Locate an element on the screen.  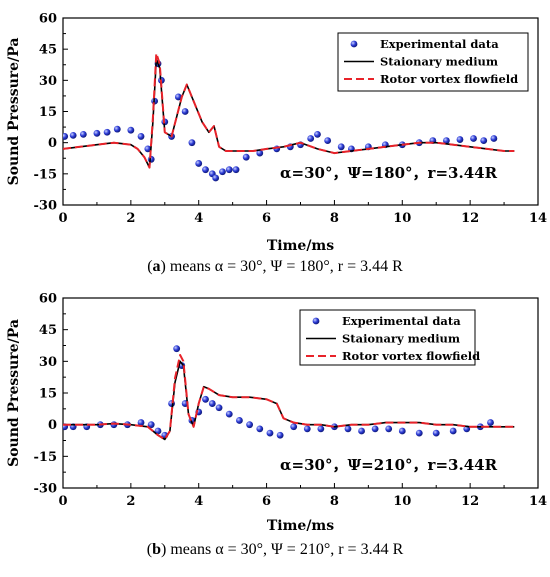
caption-b: (b) means α = 30°, Ψ = 210°, r = 3.44 R is located at coordinates (275, 550).